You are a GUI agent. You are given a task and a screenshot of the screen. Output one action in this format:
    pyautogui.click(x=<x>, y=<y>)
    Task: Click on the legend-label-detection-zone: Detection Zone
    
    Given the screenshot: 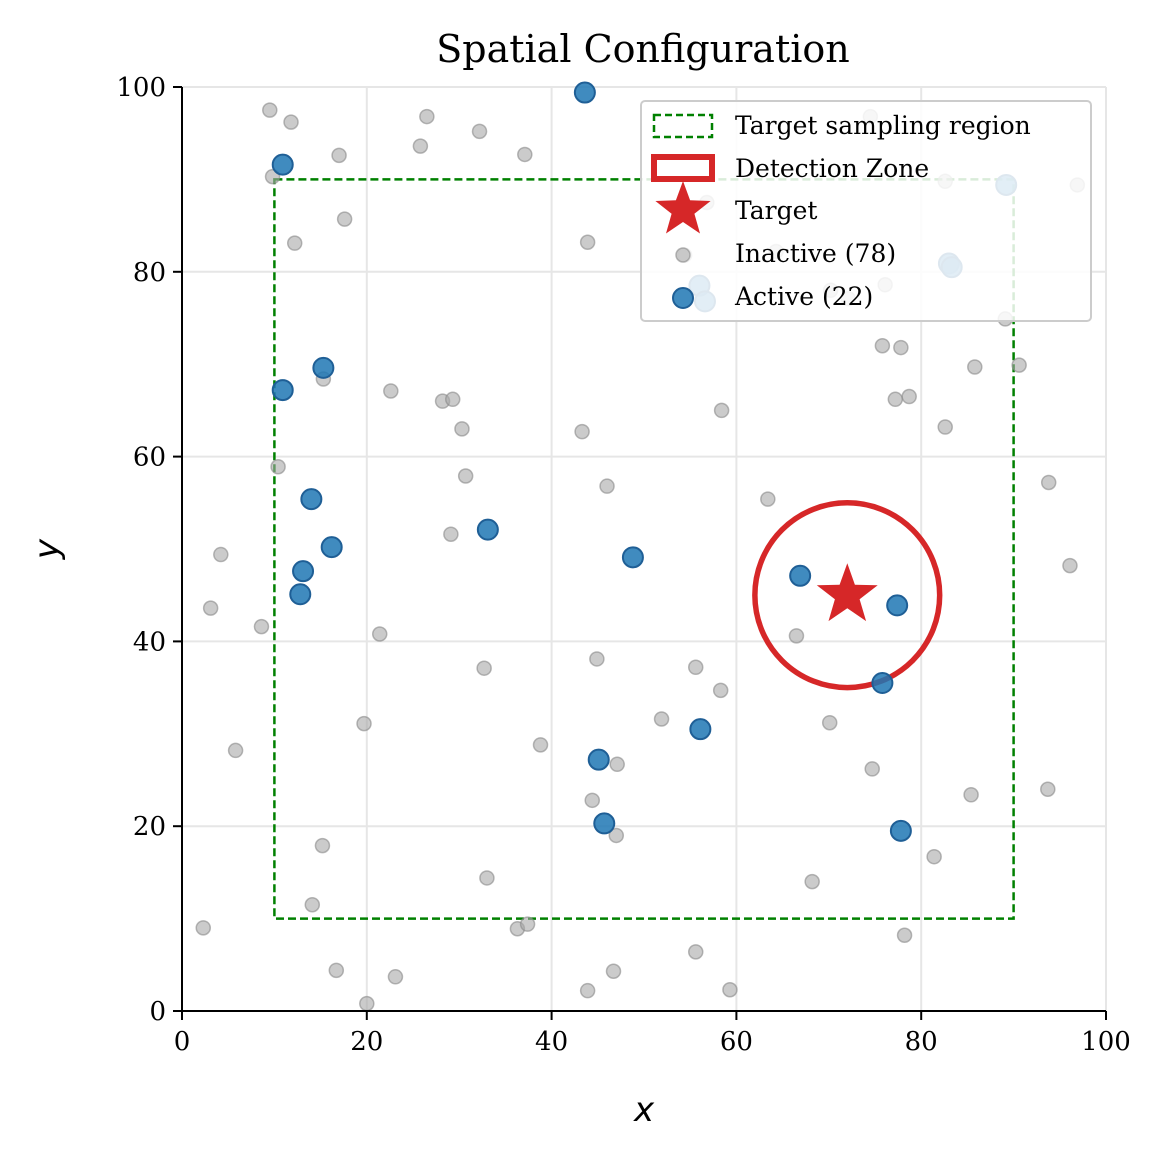 What is the action you would take?
    pyautogui.click(x=832, y=168)
    